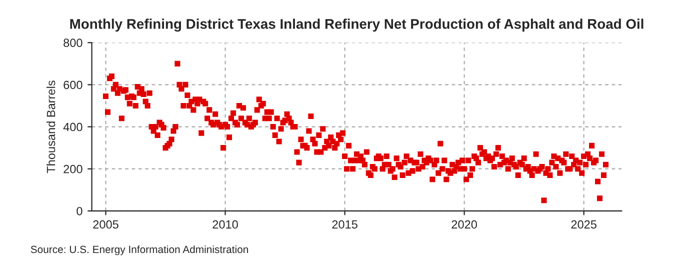 This screenshot has width=675, height=275. Describe the element at coordinates (105, 224) in the screenshot. I see `x-tick-label: 2005` at that location.